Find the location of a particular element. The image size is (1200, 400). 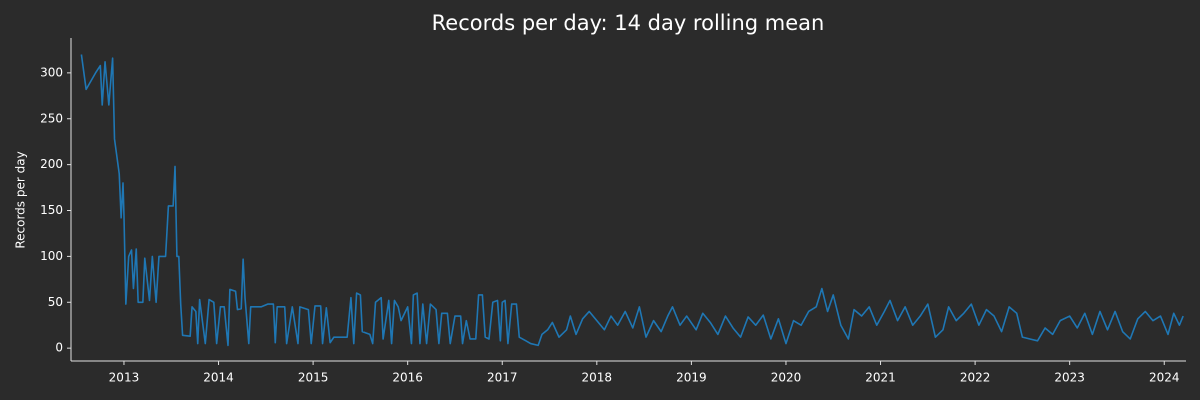

x-tick-label: 2019 is located at coordinates (691, 378).